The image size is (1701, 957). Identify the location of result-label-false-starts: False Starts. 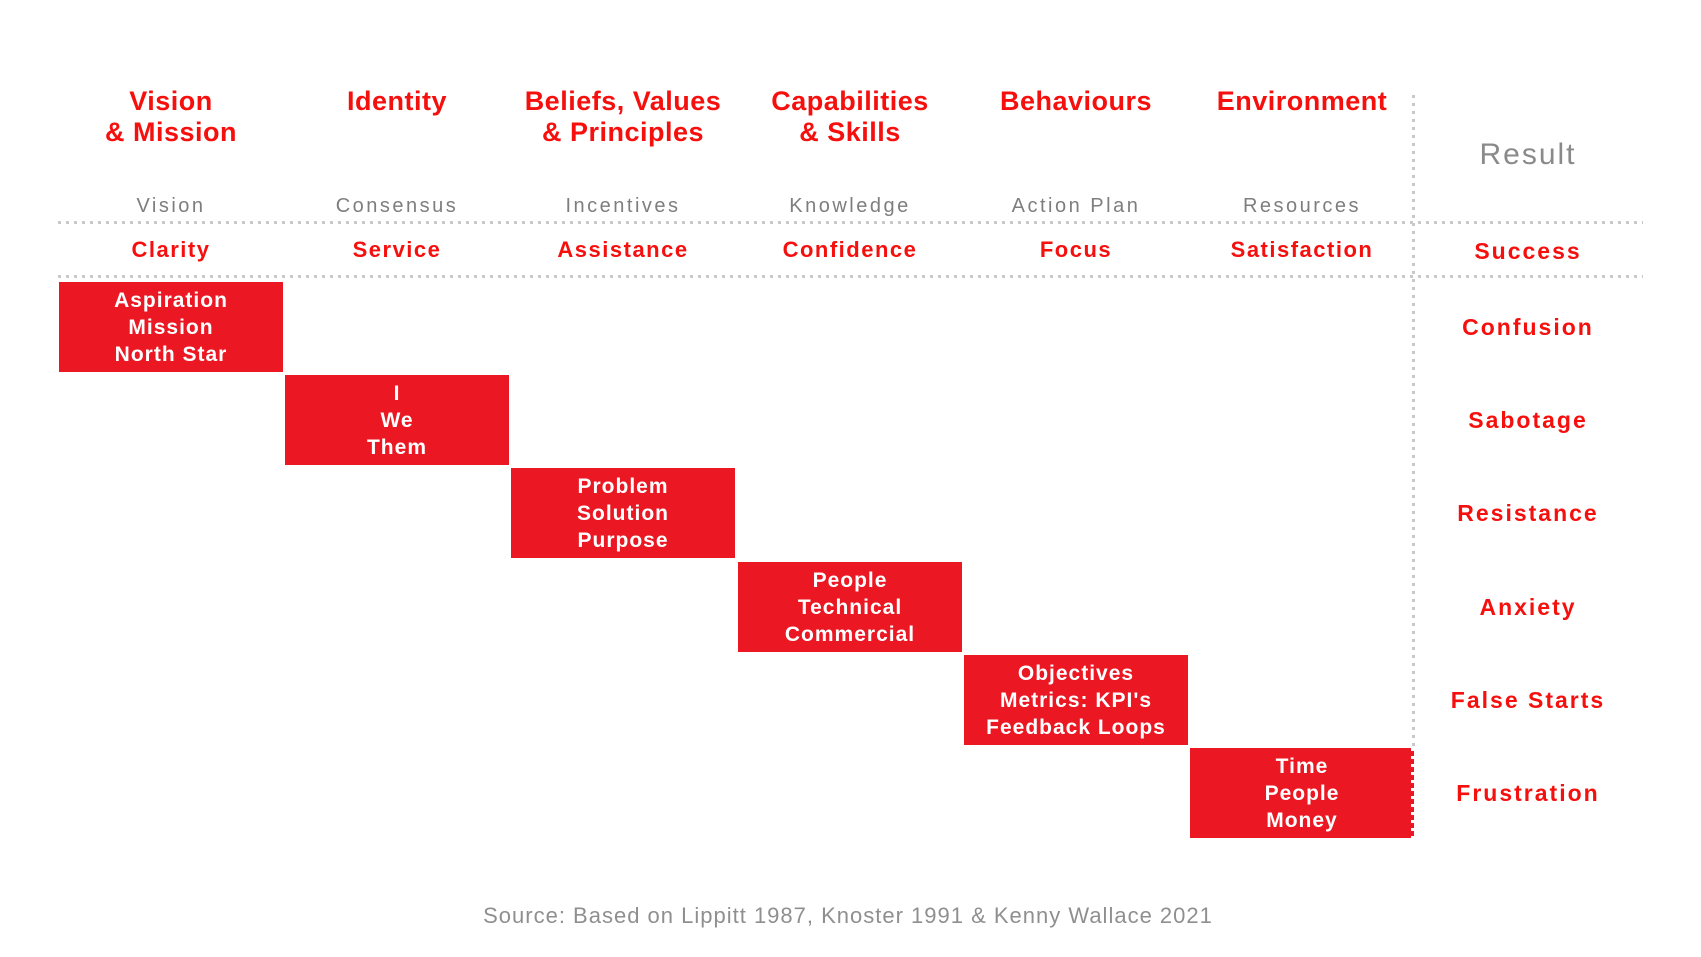
(1528, 700).